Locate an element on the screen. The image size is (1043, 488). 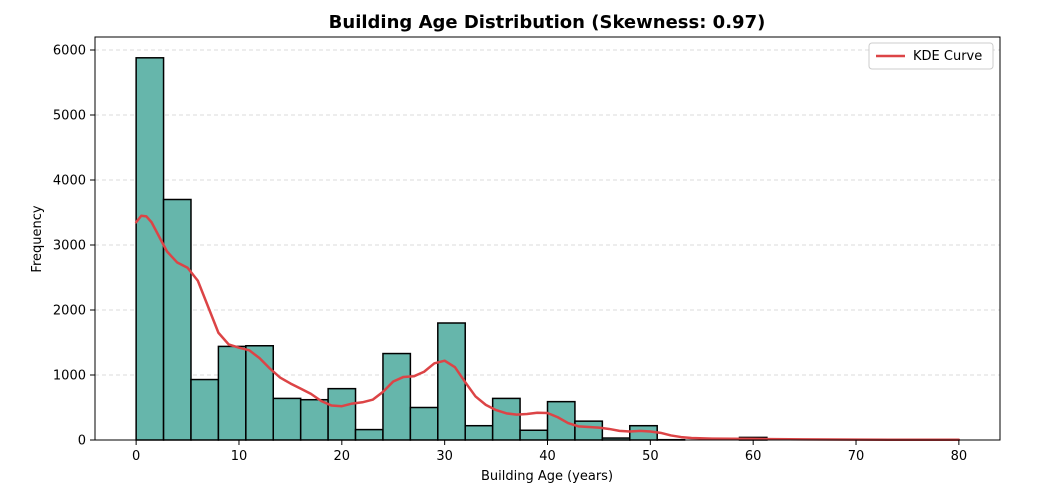
y-tick-label: 6000 is located at coordinates (69, 51).